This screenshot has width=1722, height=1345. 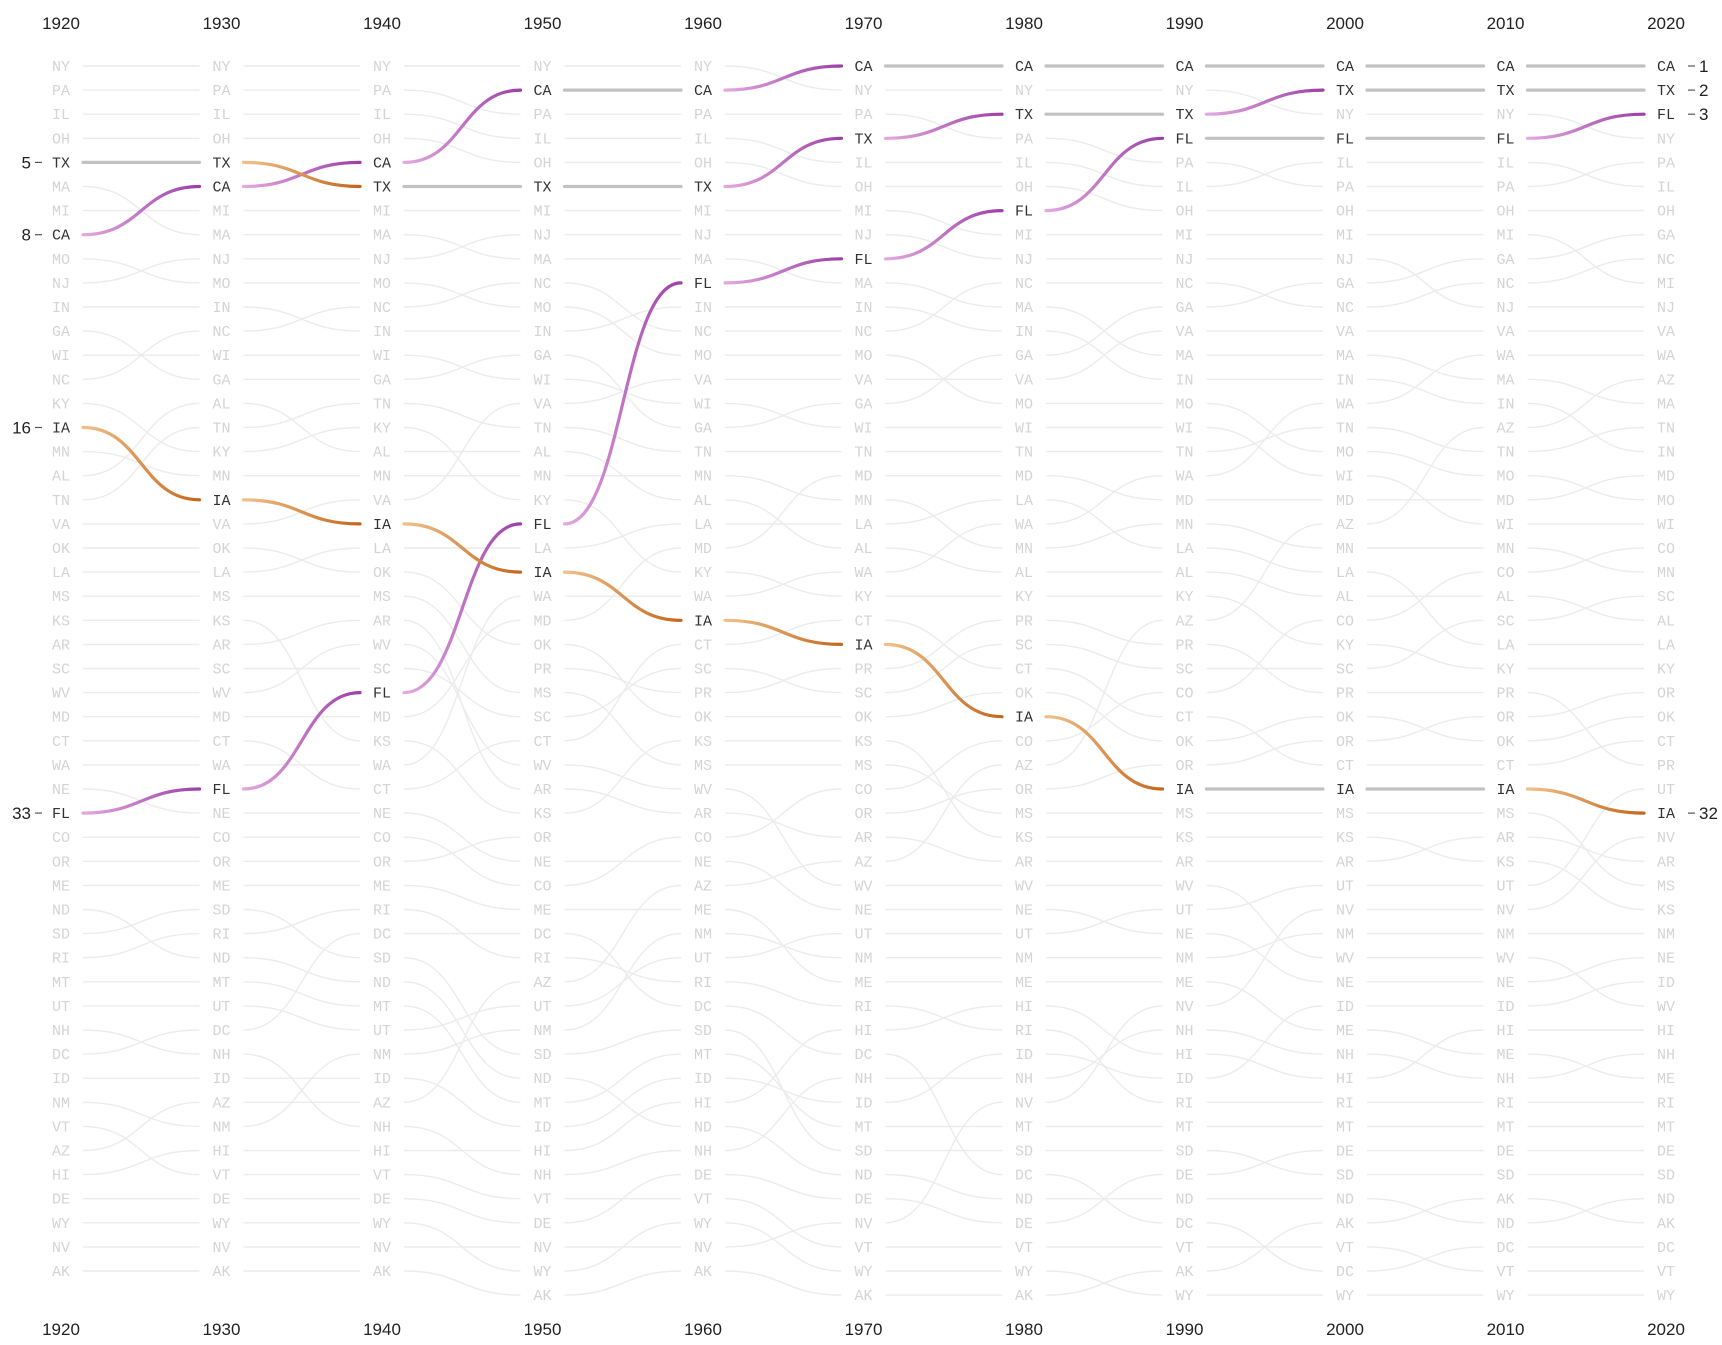 I want to click on bg-line-CO-1940, so click(x=462, y=861).